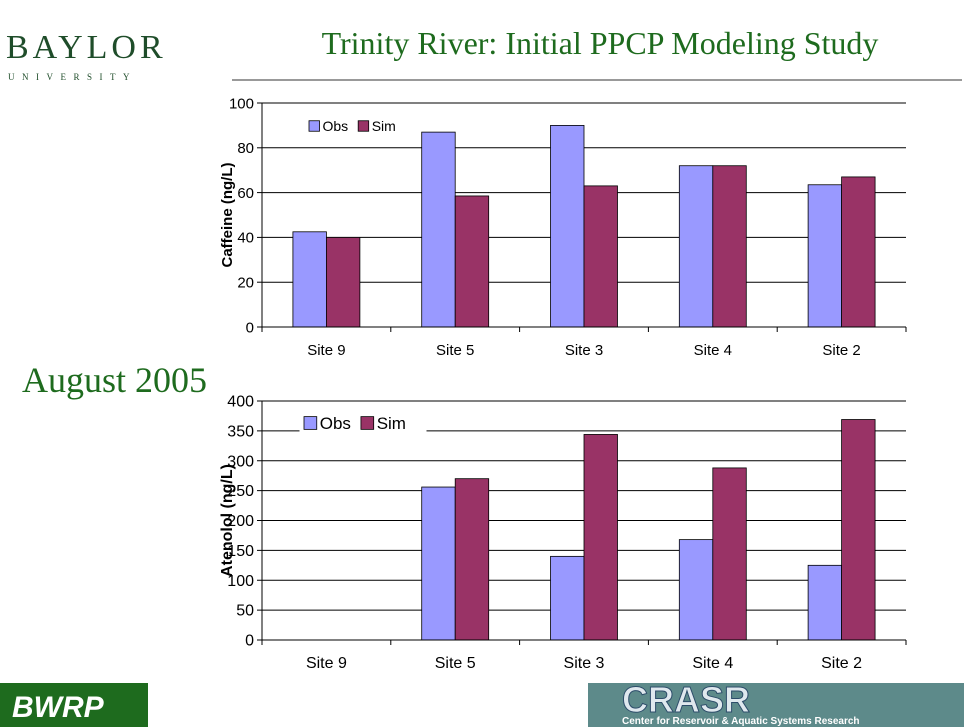 Image resolution: width=964 pixels, height=727 pixels. What do you see at coordinates (245, 238) in the screenshot?
I see `y-tick-label: 40` at bounding box center [245, 238].